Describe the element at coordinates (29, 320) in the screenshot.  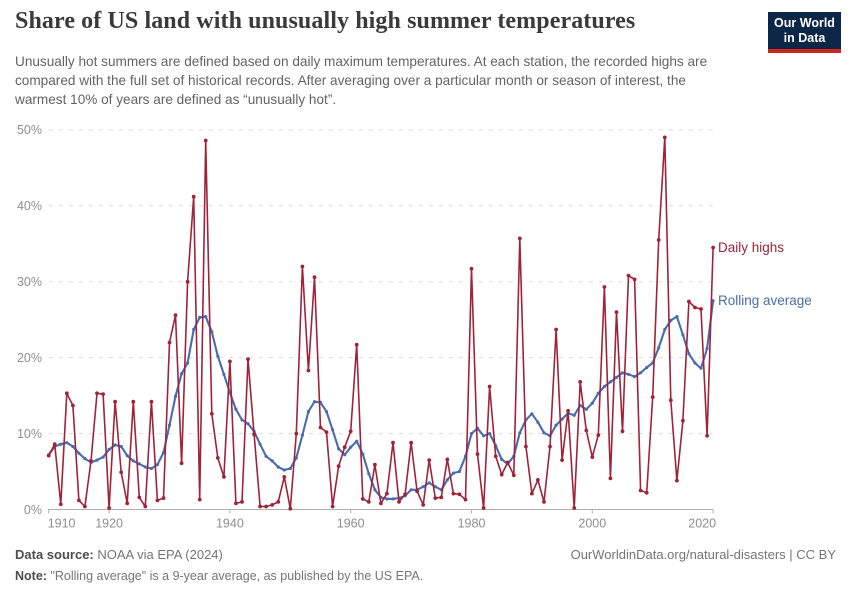
I see `y-axis-labels: 0% 10% 20% 30% 40% 50%` at that location.